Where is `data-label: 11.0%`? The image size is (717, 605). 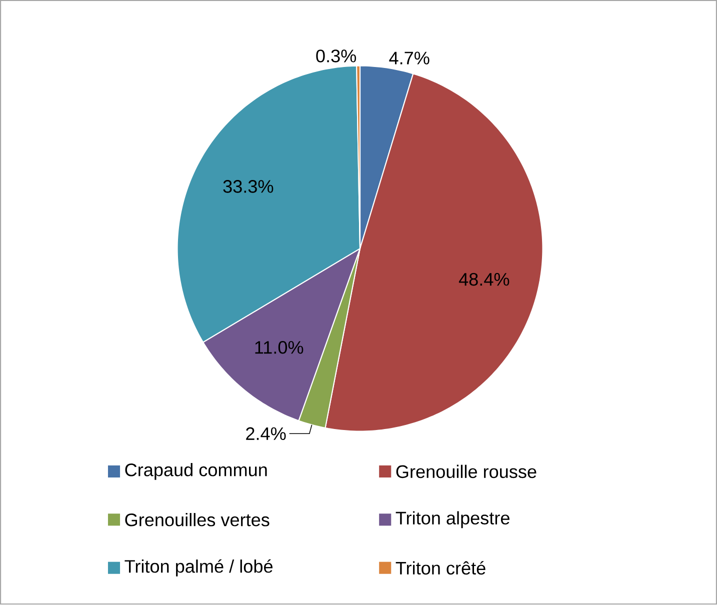
data-label: 11.0% is located at coordinates (279, 347).